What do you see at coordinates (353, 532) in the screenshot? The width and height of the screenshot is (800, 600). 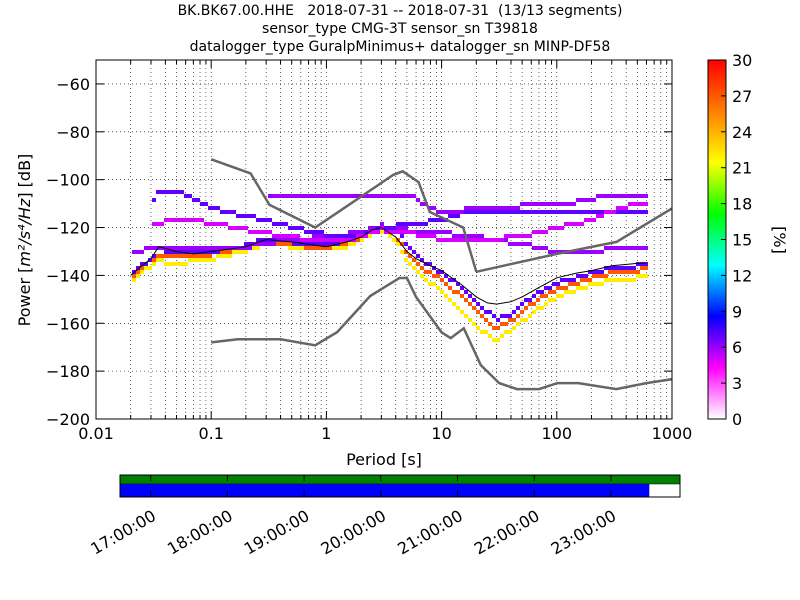 I see `timeline-tick-label: 20:00:00` at bounding box center [353, 532].